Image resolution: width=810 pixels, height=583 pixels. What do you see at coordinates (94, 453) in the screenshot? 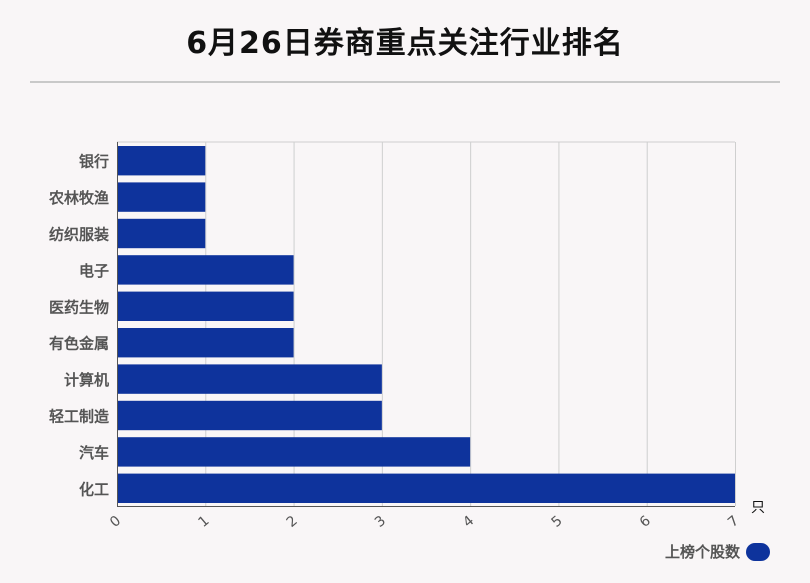
I see `category-label: 汽车` at bounding box center [94, 453].